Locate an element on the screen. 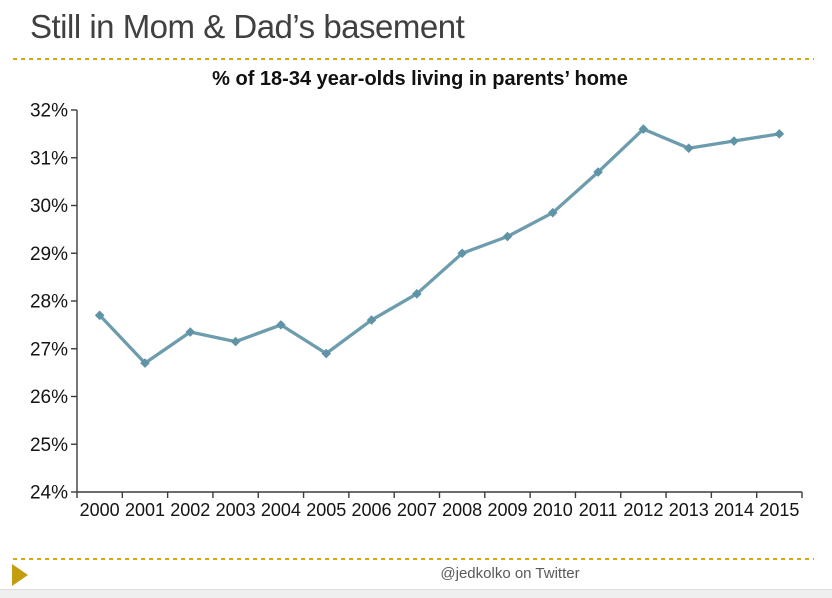 Image resolution: width=832 pixels, height=598 pixels. x-tick-label: 2002 is located at coordinates (190, 510).